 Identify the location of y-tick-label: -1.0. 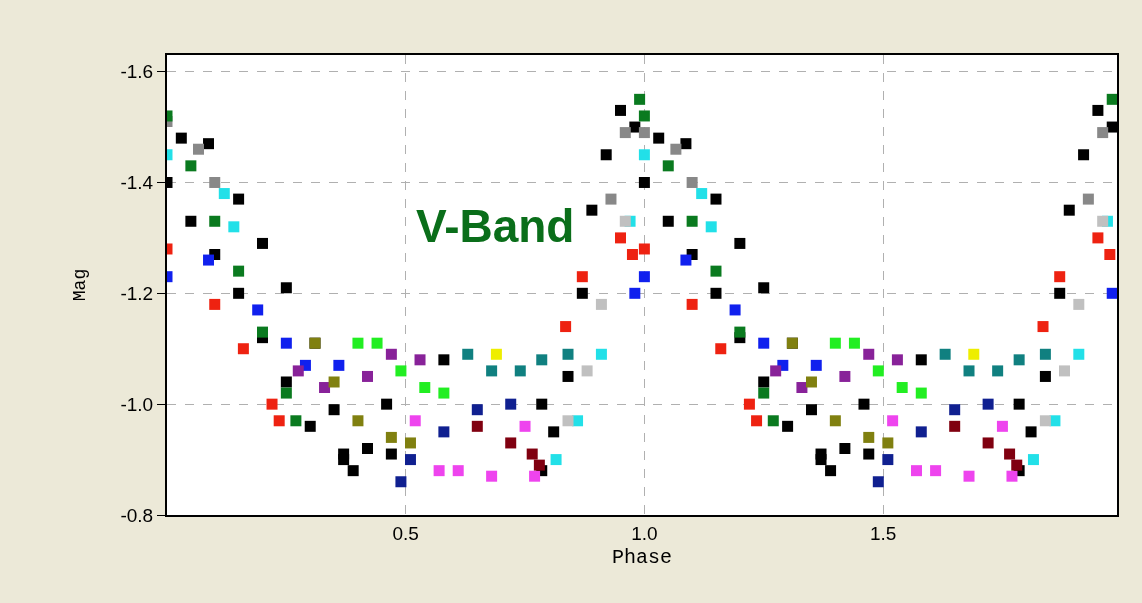
(137, 404).